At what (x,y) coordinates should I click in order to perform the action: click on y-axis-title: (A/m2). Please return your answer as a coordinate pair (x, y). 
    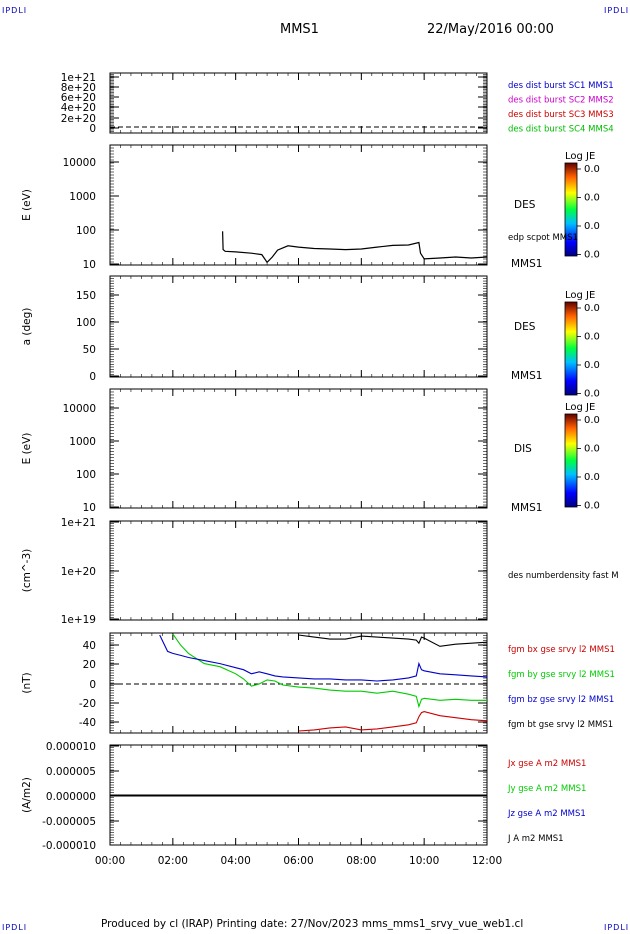
    Looking at the image, I should click on (27, 795).